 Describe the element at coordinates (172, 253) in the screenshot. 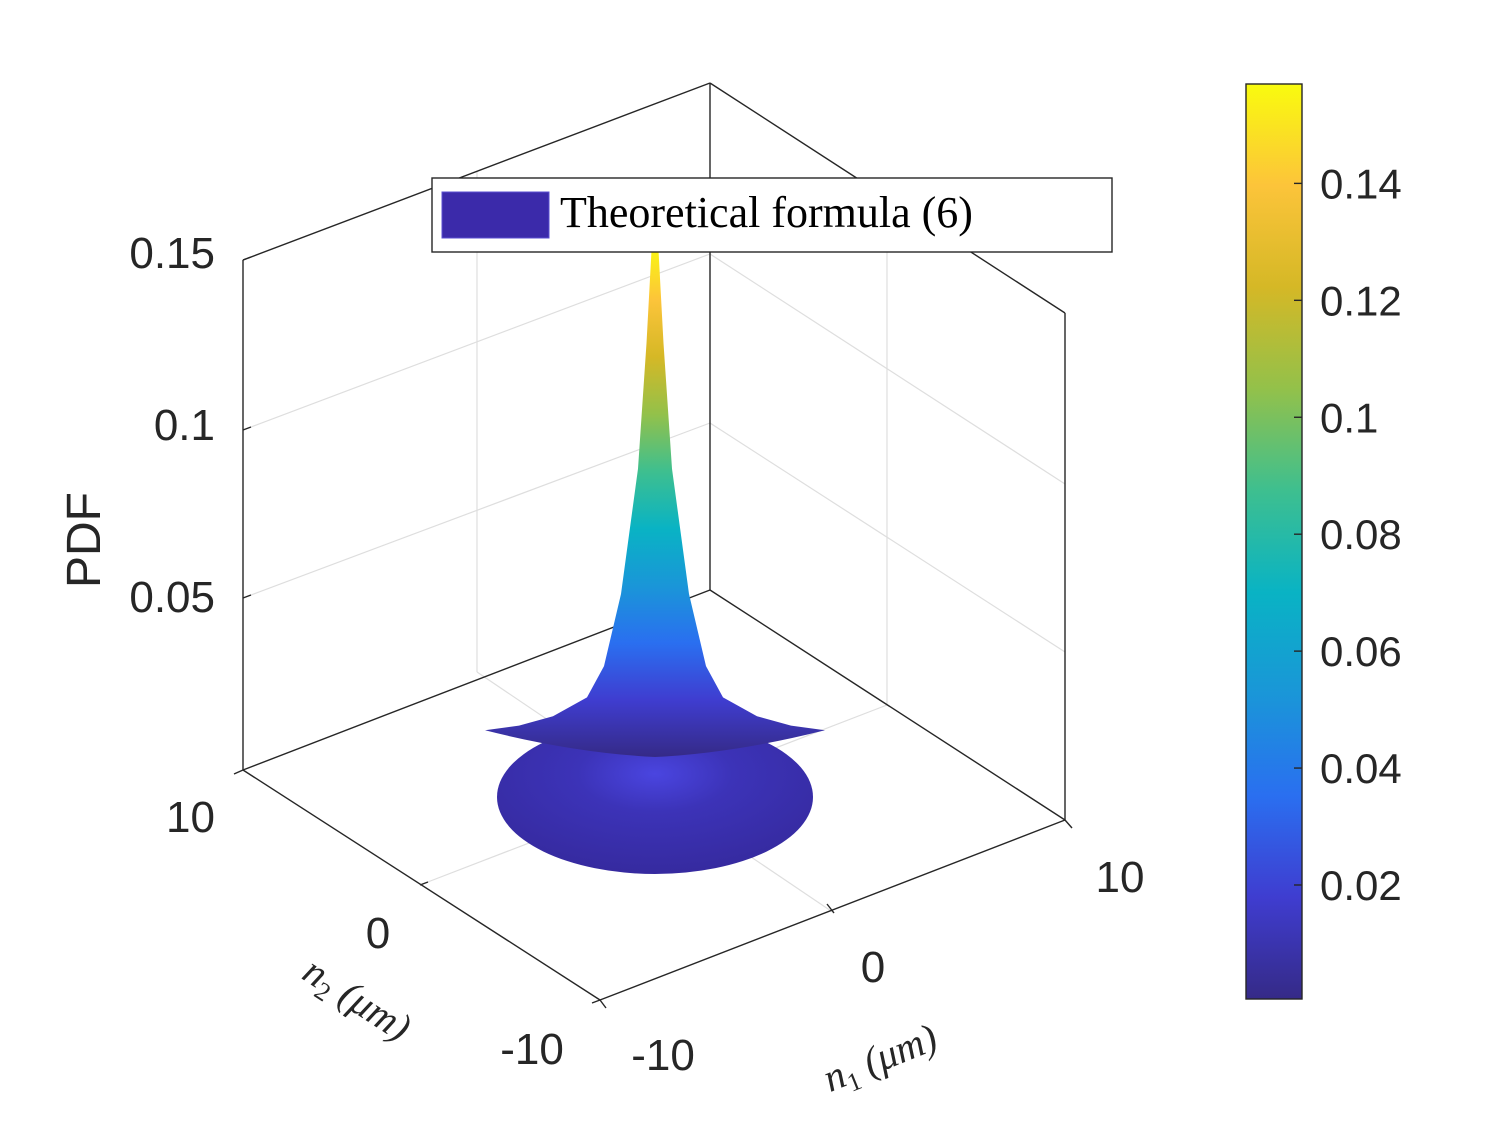

I see `z-tick-label: 0.15` at that location.